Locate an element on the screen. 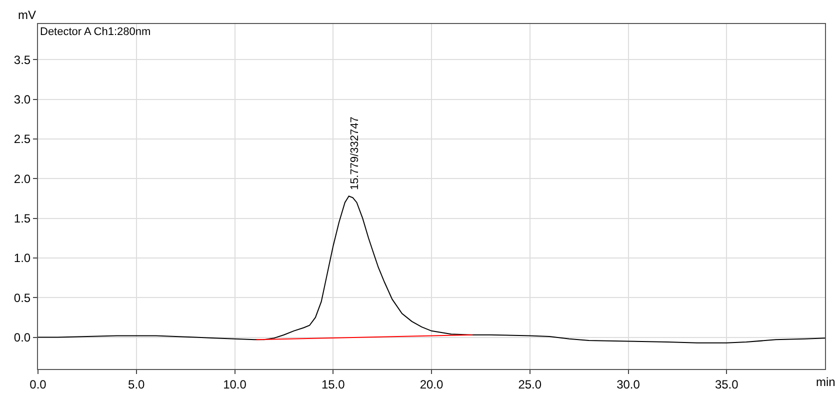  y-tick-label: 1.5 is located at coordinates (22, 219).